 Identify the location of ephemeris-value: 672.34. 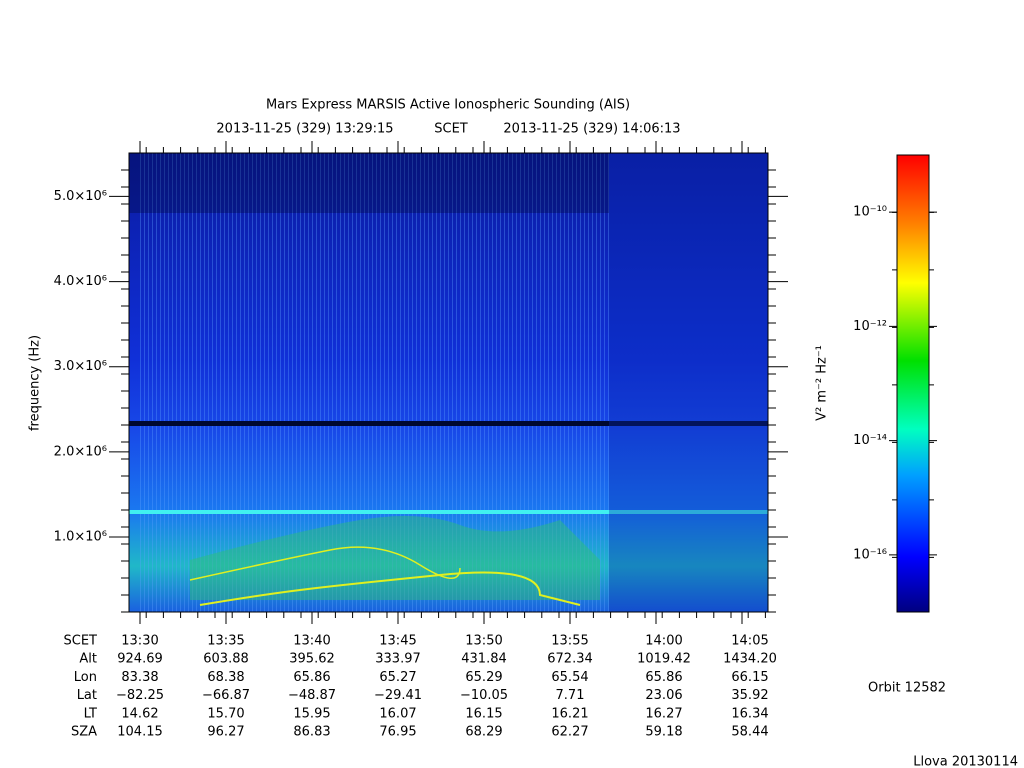
(570, 659).